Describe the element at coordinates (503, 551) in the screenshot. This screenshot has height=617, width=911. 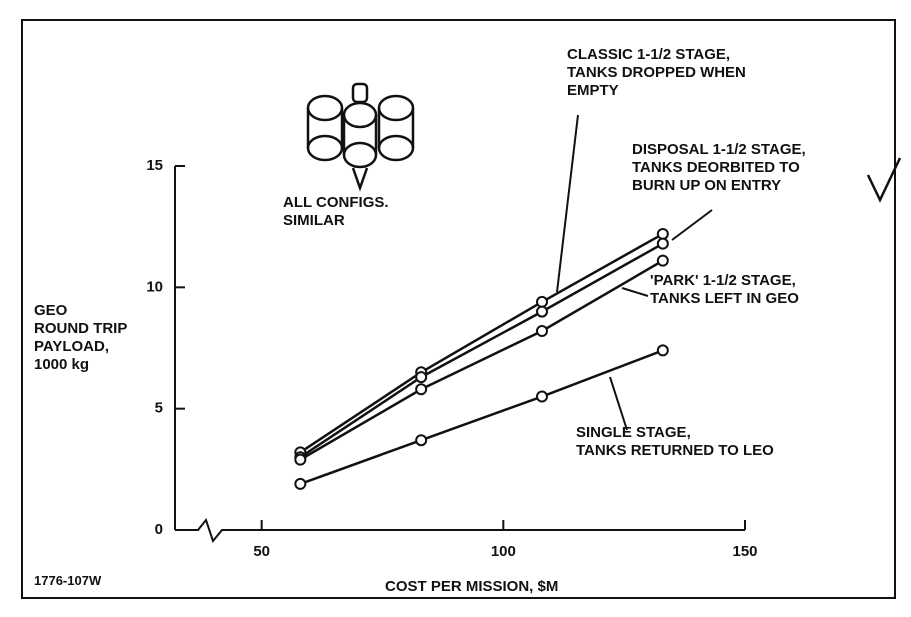
I see `x-tick-label: 100` at that location.